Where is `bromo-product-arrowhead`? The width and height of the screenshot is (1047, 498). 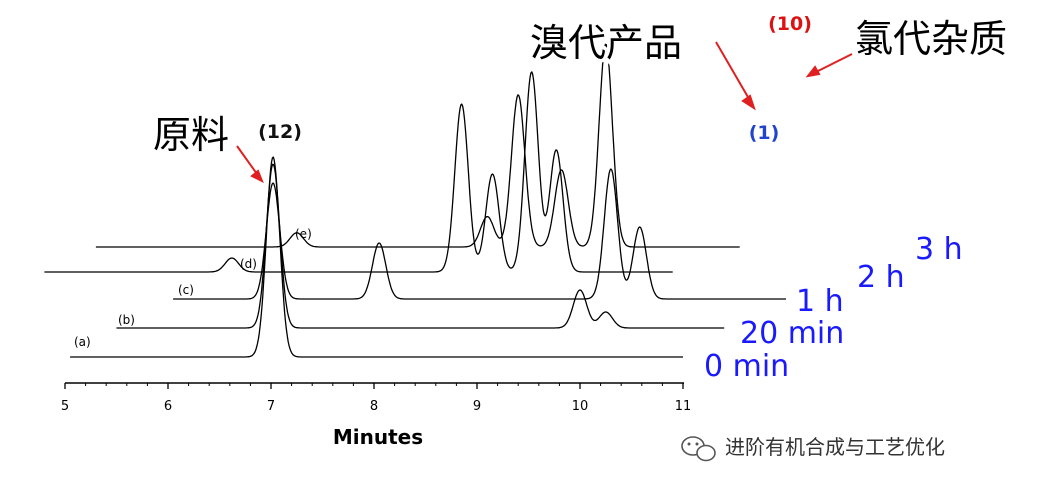
bromo-product-arrowhead is located at coordinates (748, 102).